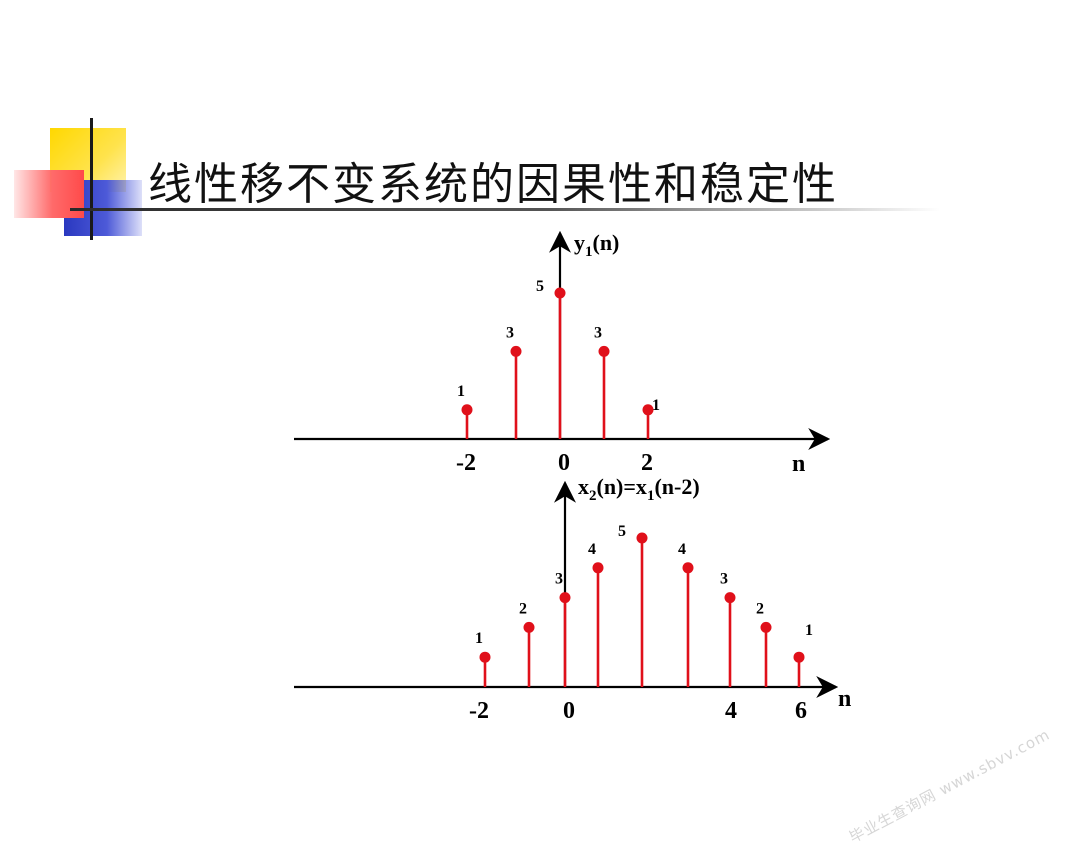 The width and height of the screenshot is (1080, 848). Describe the element at coordinates (569, 711) in the screenshot. I see `plot2-tick-label: 0` at that location.